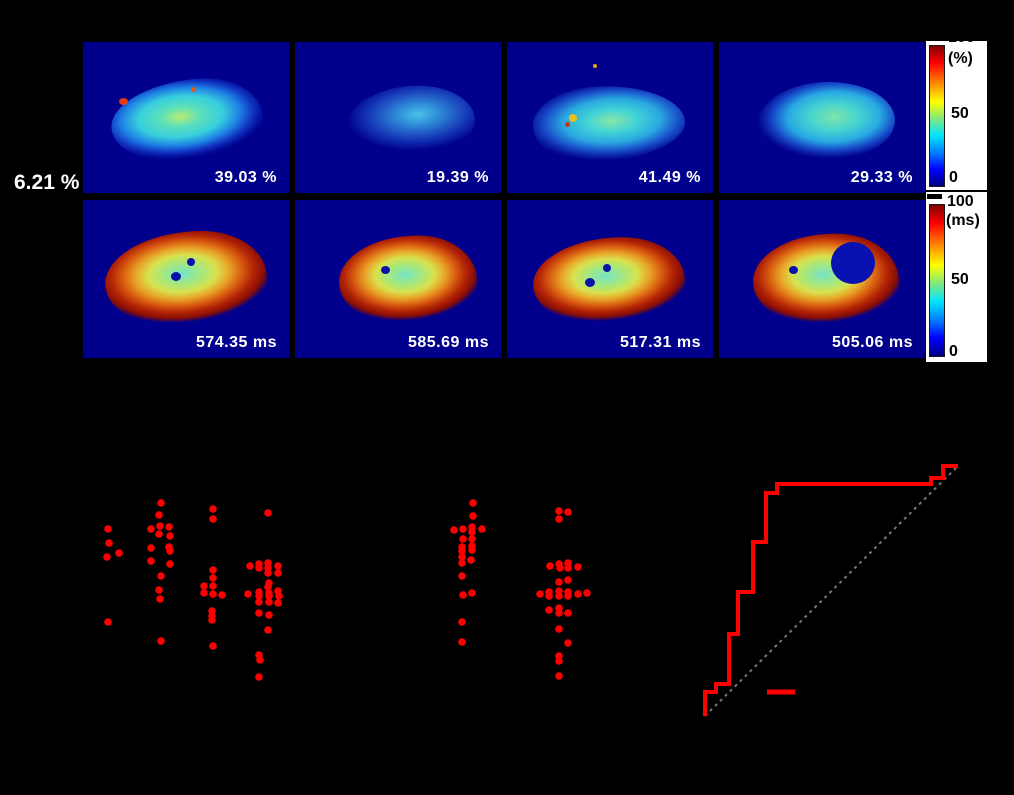  What do you see at coordinates (236, 342) in the screenshot?
I see `panel-value-label: 574.35 ms` at bounding box center [236, 342].